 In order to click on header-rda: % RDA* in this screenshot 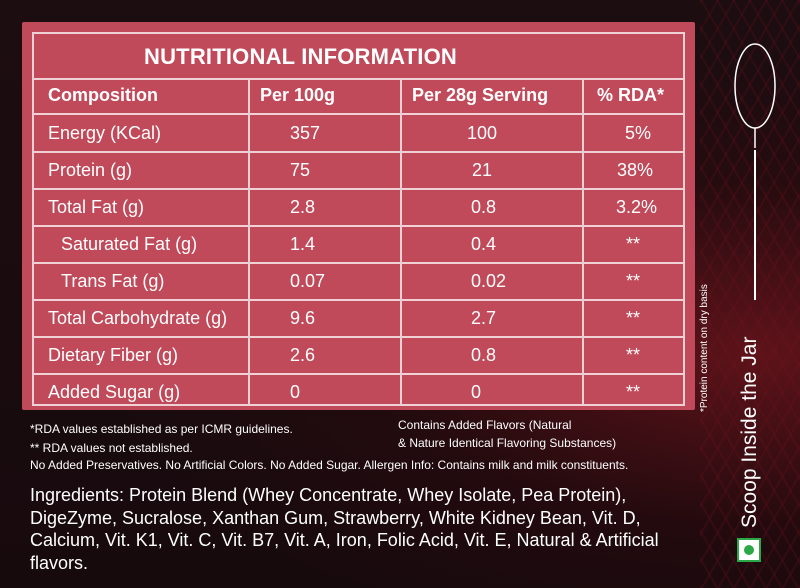, I will do `click(631, 95)`.